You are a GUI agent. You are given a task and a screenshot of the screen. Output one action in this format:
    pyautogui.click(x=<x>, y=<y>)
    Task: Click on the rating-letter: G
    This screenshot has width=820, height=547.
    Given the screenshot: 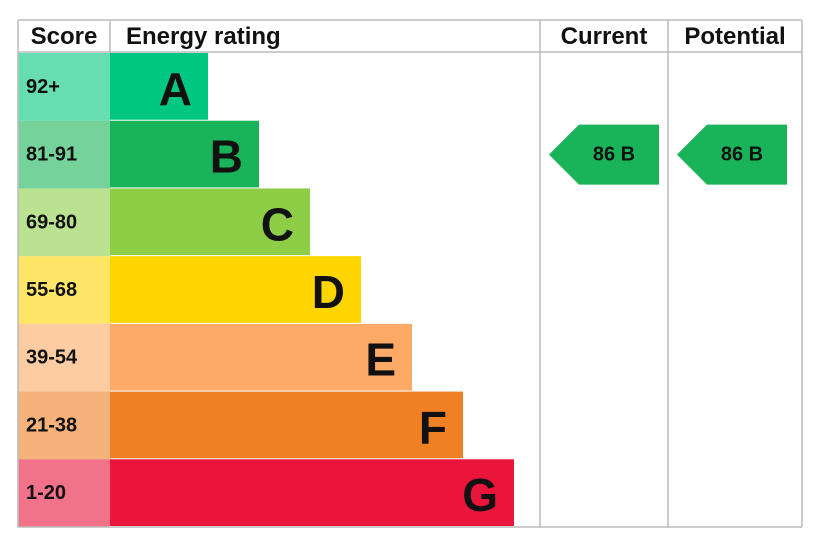 What is the action you would take?
    pyautogui.click(x=480, y=495)
    